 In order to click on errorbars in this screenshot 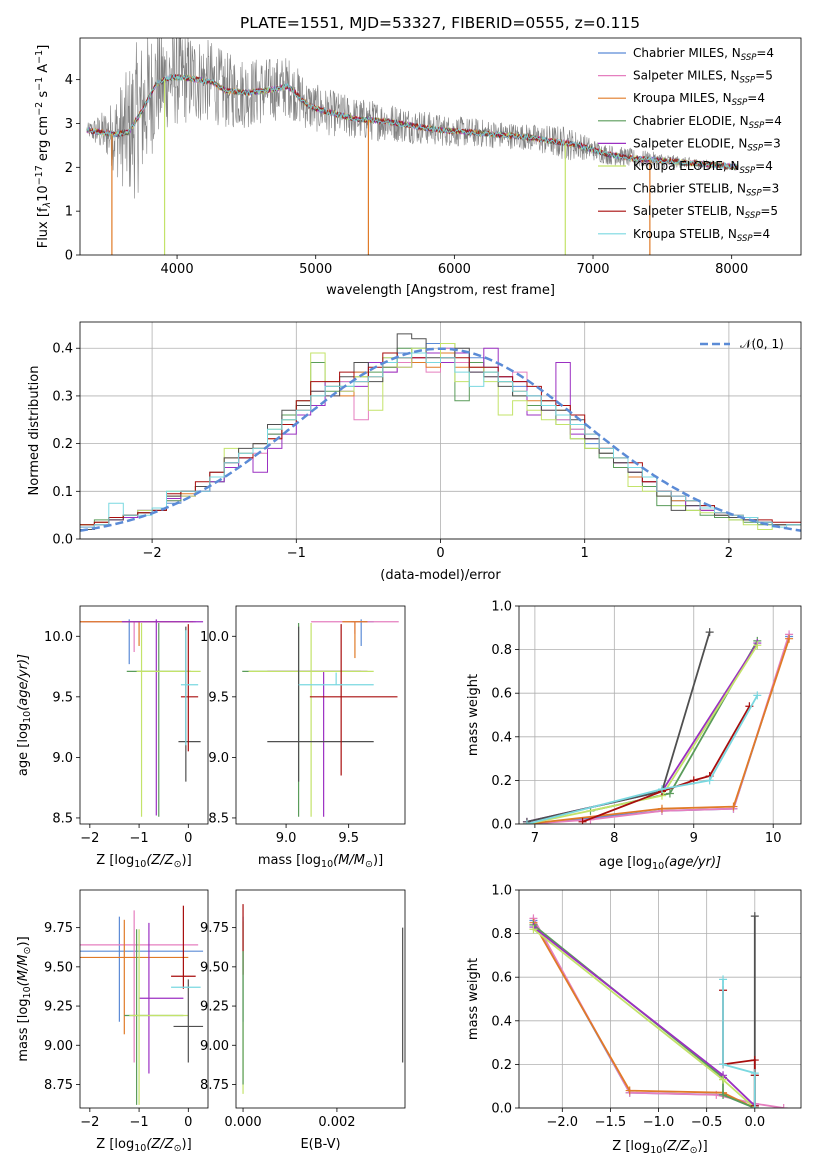, I will do `click(323, 999)`.